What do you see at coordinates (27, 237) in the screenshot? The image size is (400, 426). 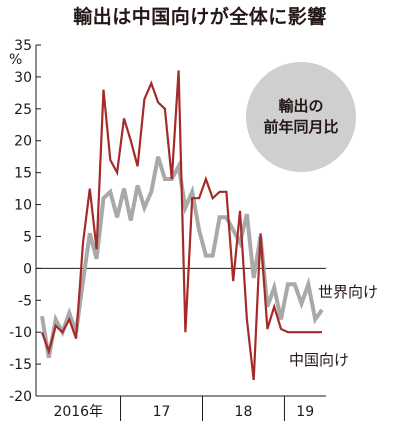 I see `y-tick-label: 5` at bounding box center [27, 237].